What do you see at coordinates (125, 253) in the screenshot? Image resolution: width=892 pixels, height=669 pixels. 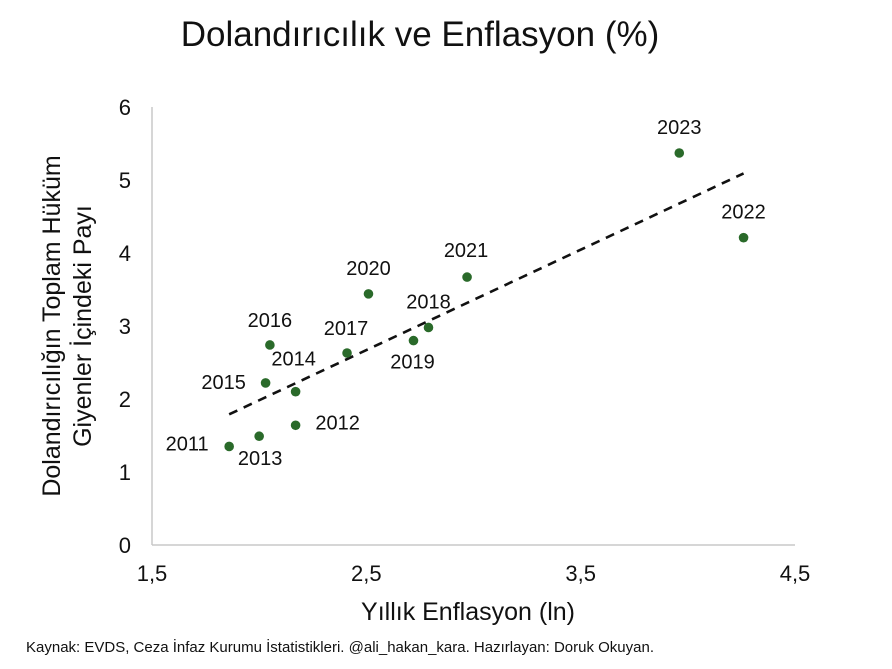 I see `y-tick-label: 4` at bounding box center [125, 253].